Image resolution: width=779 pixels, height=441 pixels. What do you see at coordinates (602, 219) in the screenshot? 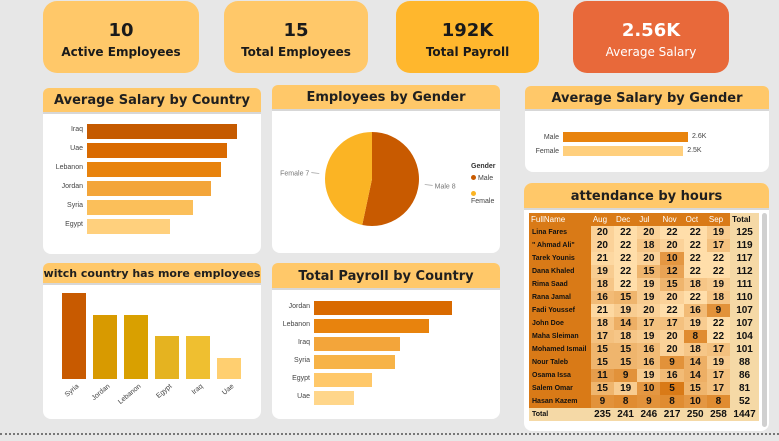
I see `column-header: Aug` at bounding box center [602, 219].